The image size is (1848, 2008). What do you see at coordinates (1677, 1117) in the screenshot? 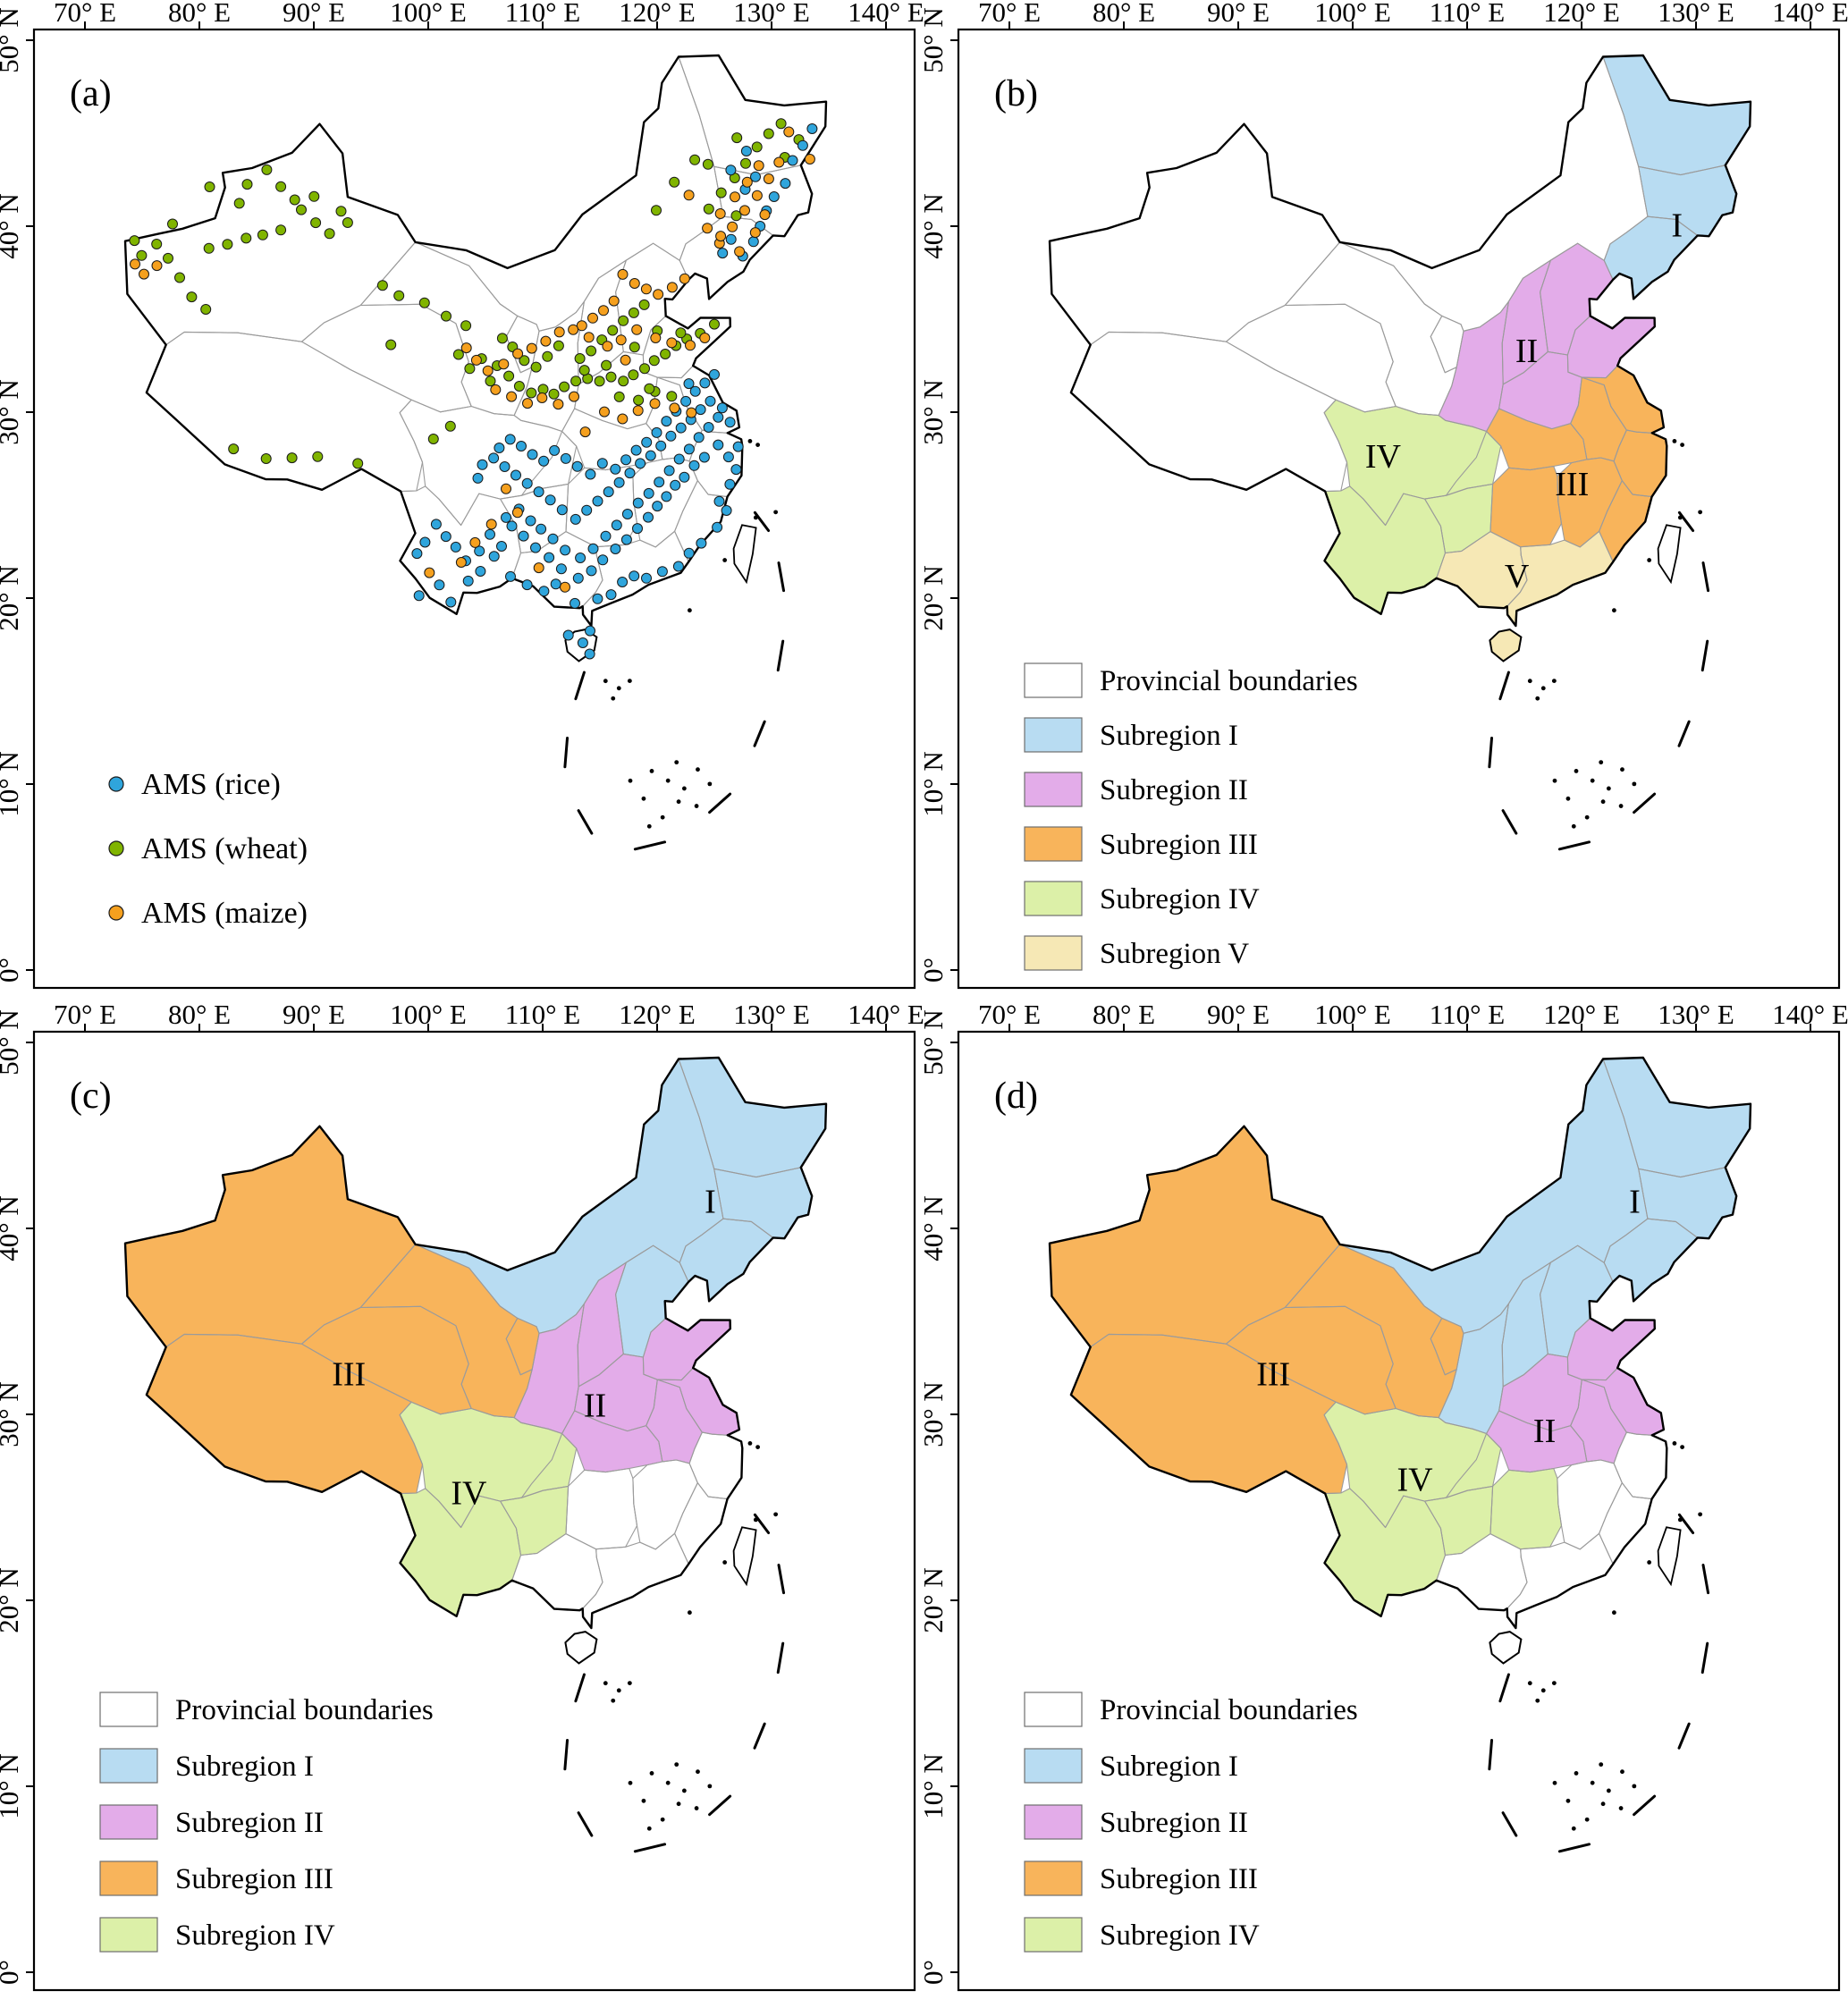
I see `subregion-I-fill-heilongjiang` at bounding box center [1677, 1117].